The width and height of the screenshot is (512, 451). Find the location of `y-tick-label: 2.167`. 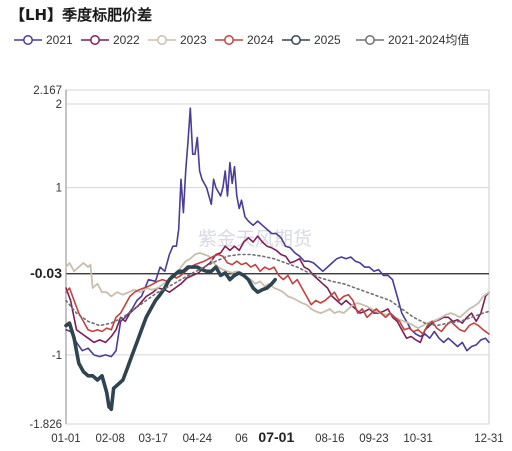

y-tick-label: 2.167 is located at coordinates (47, 91).